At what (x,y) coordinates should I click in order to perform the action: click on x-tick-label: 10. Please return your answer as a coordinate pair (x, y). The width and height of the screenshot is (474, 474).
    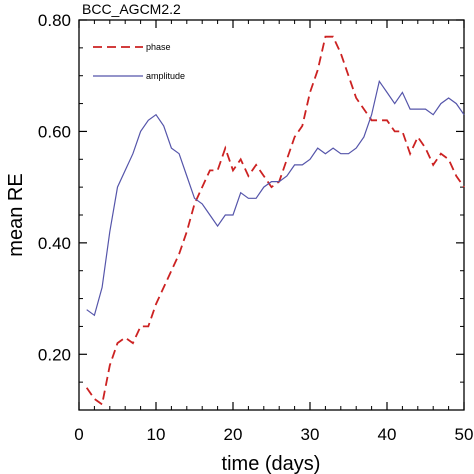
    Looking at the image, I should click on (156, 434).